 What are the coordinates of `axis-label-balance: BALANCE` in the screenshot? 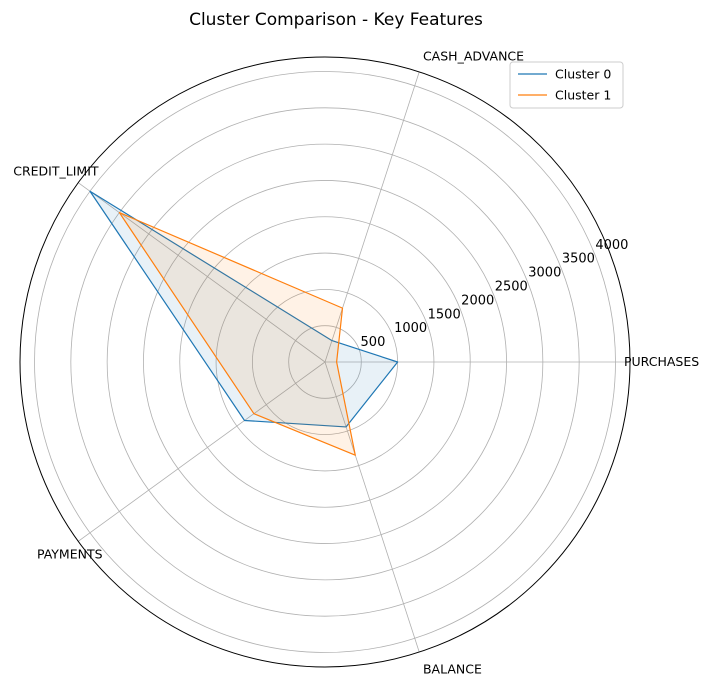 It's located at (452, 668).